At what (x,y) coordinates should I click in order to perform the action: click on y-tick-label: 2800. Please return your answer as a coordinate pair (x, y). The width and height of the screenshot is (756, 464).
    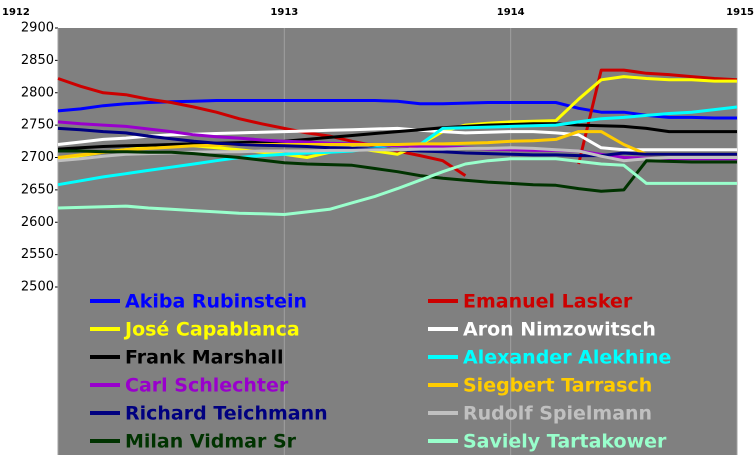
    Looking at the image, I should click on (37, 92).